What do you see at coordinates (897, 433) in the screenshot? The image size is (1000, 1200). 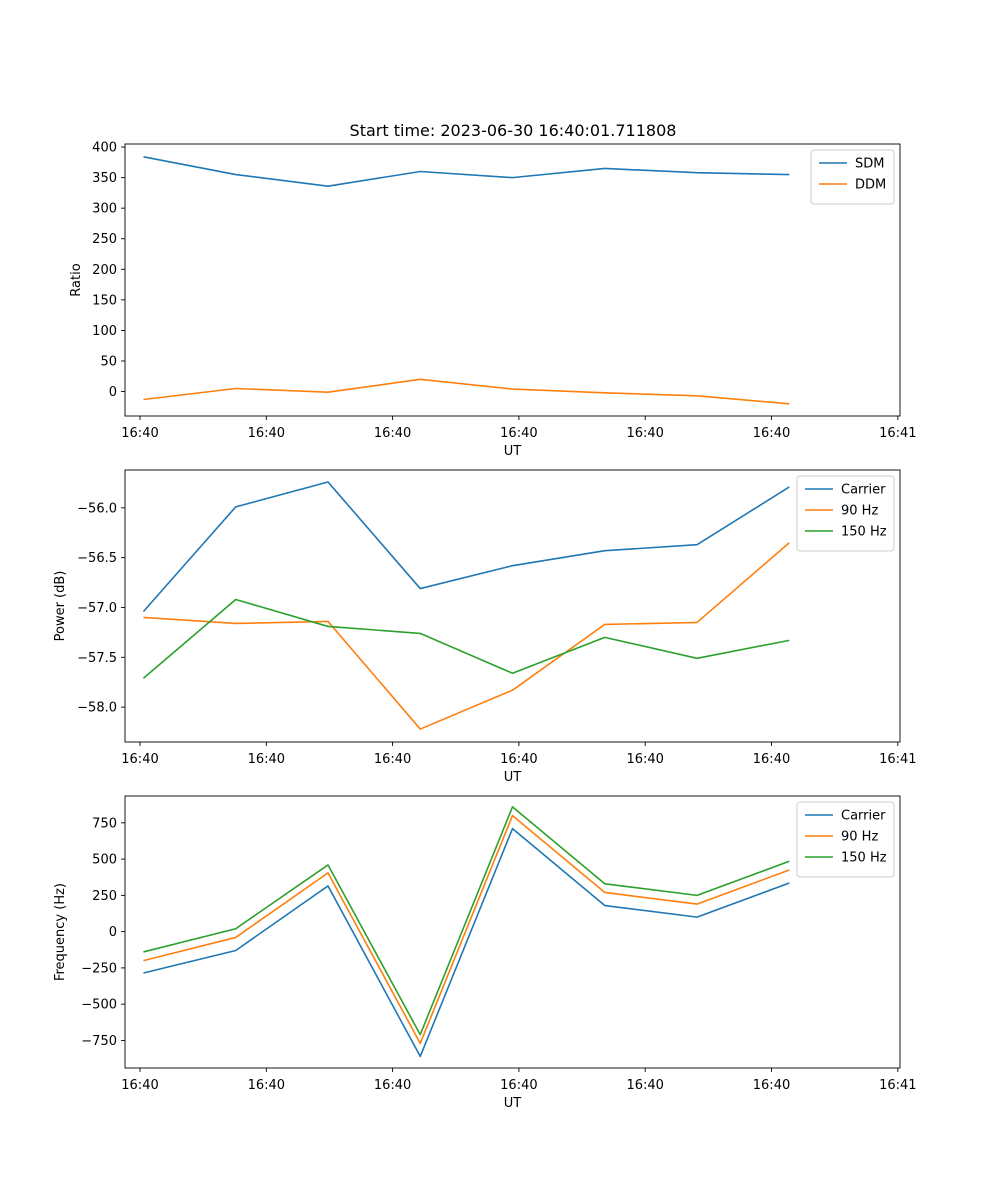 I see `x-tick-label-1-7: 16:41` at bounding box center [897, 433].